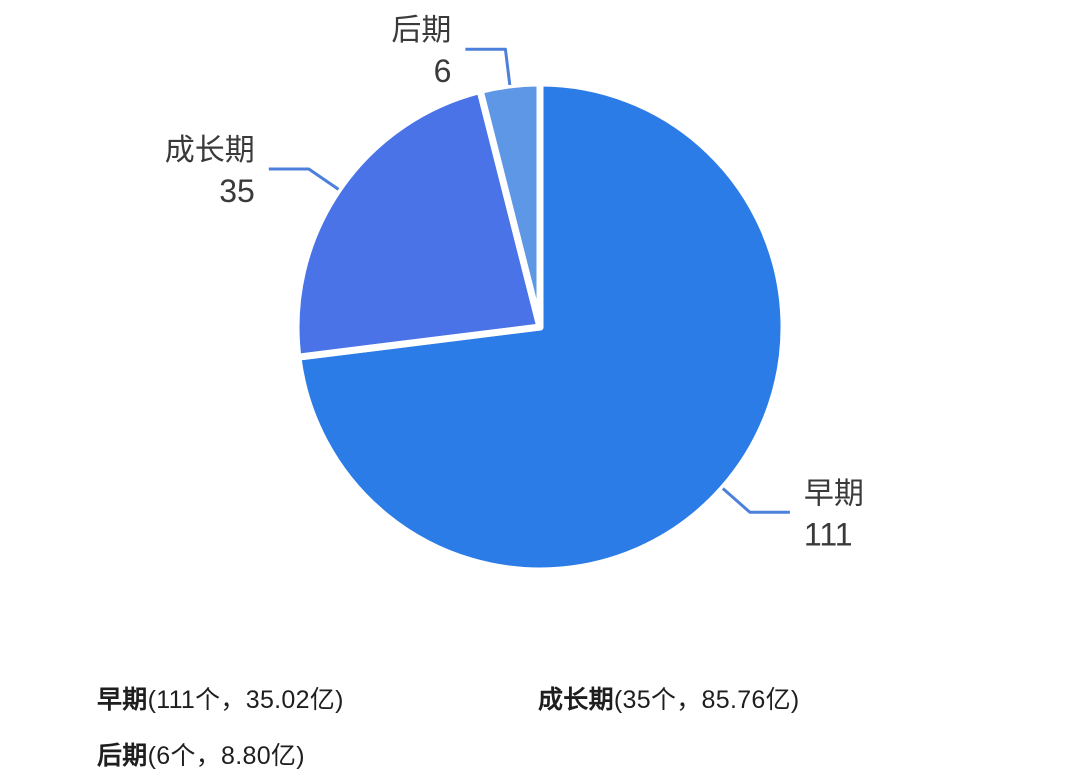 This screenshot has width=1080, height=772. What do you see at coordinates (706, 700) in the screenshot?
I see `legend-item-detail: (35个，85.76亿)` at bounding box center [706, 700].